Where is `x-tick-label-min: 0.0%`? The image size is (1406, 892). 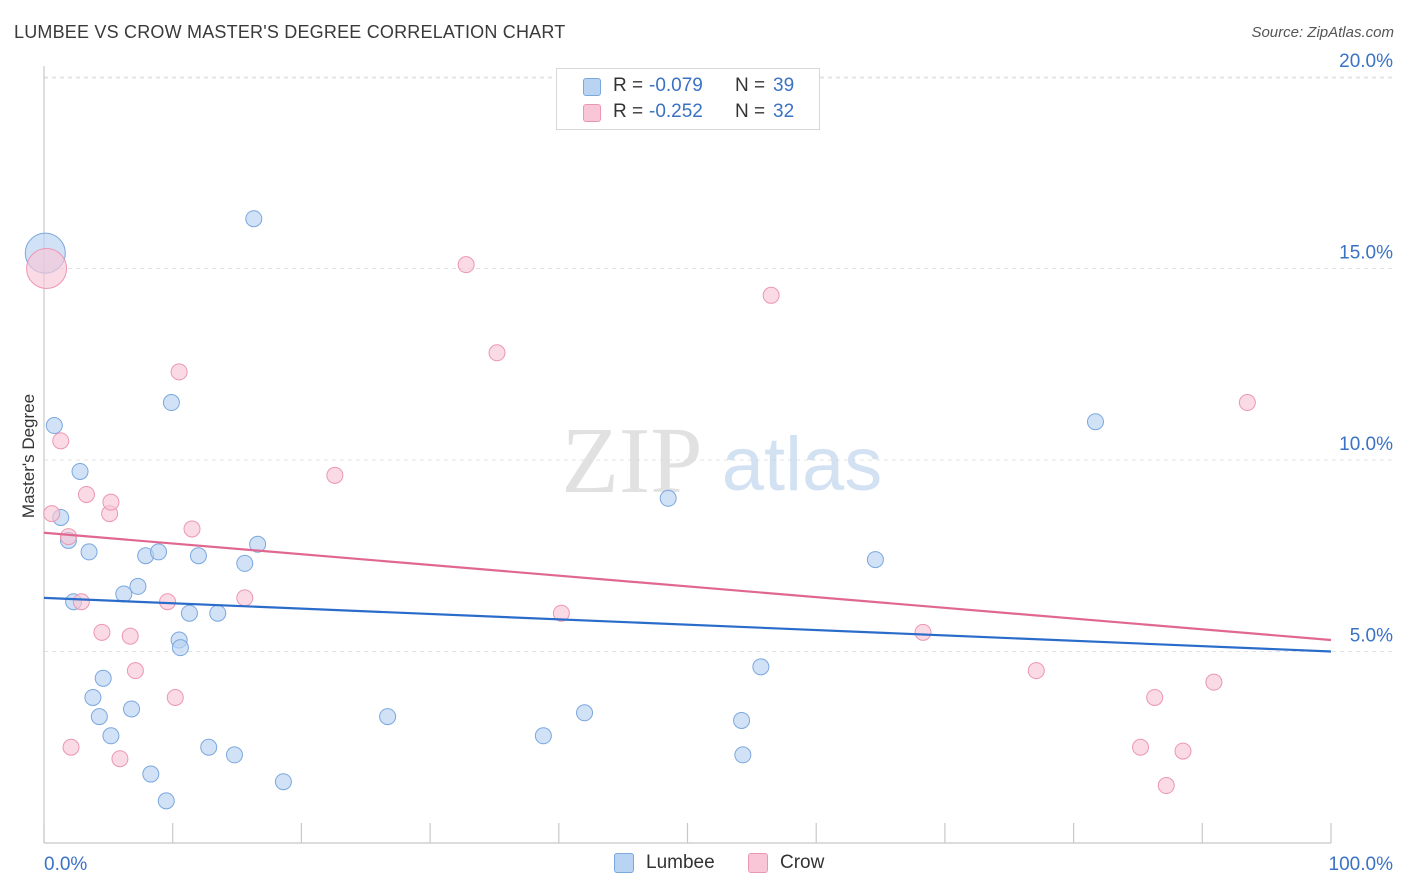
x-tick-label-min: 0.0% is located at coordinates (65, 864).